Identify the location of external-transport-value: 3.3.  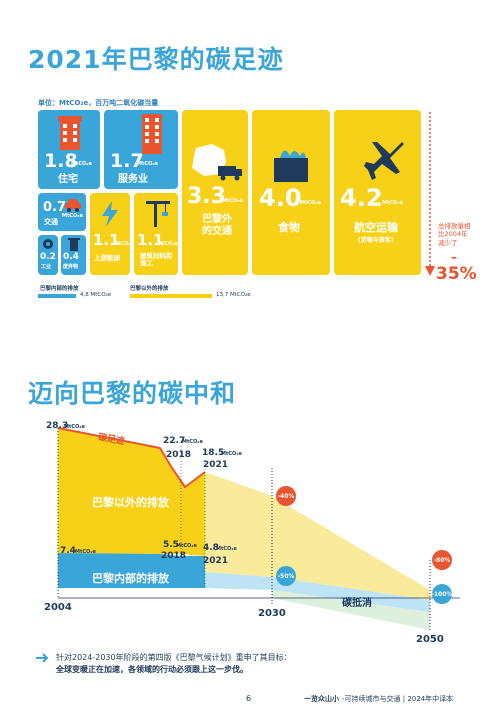
(206, 196).